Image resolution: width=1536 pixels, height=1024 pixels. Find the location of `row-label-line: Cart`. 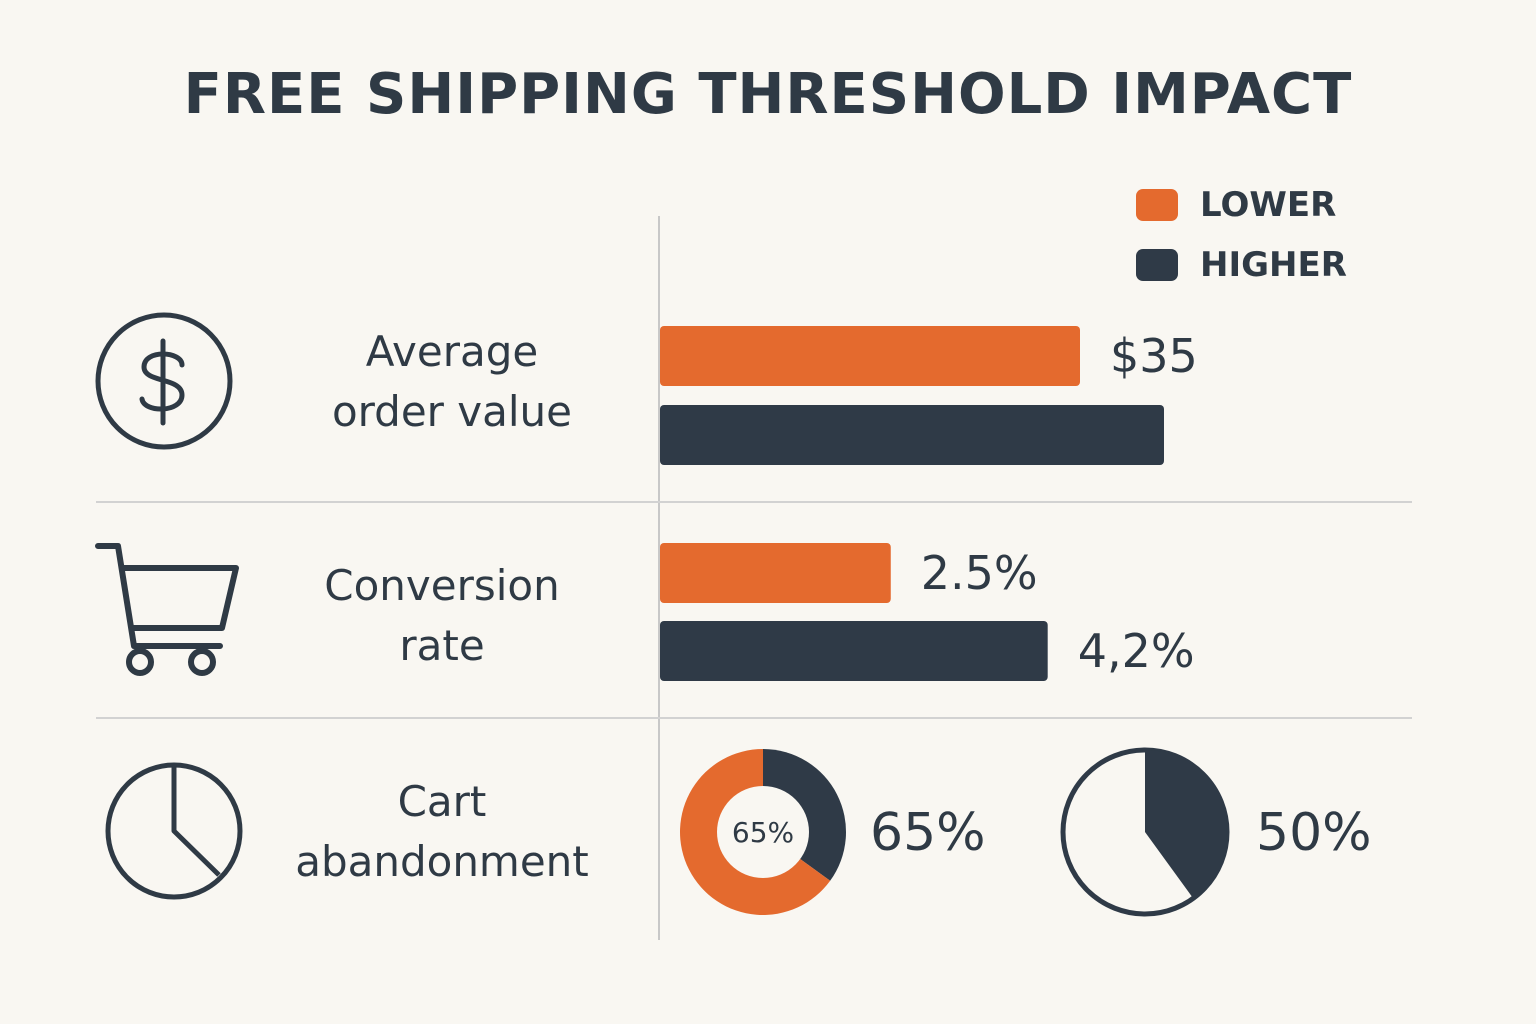

row-label-line: Cart is located at coordinates (442, 801).